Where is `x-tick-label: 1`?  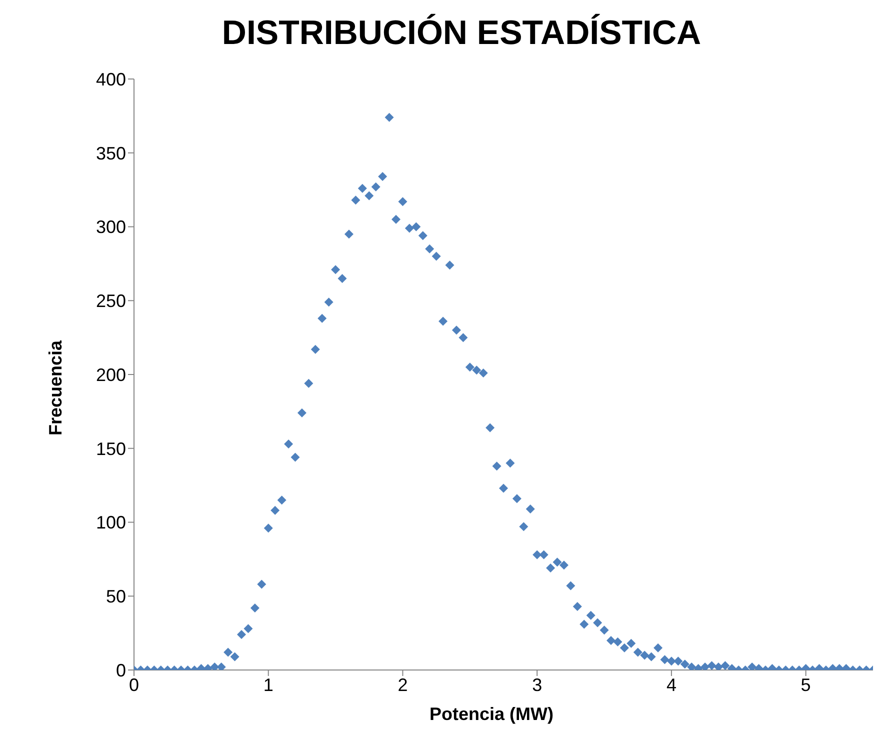 x-tick-label: 1 is located at coordinates (268, 684).